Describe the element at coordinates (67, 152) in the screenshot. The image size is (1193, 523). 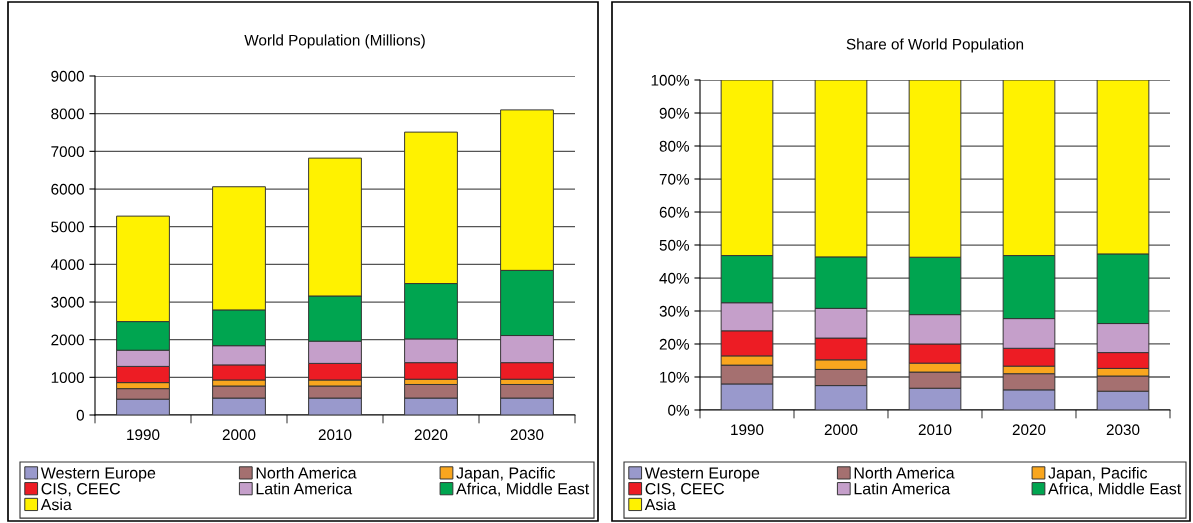
I see `y-tick-label: 7000` at that location.